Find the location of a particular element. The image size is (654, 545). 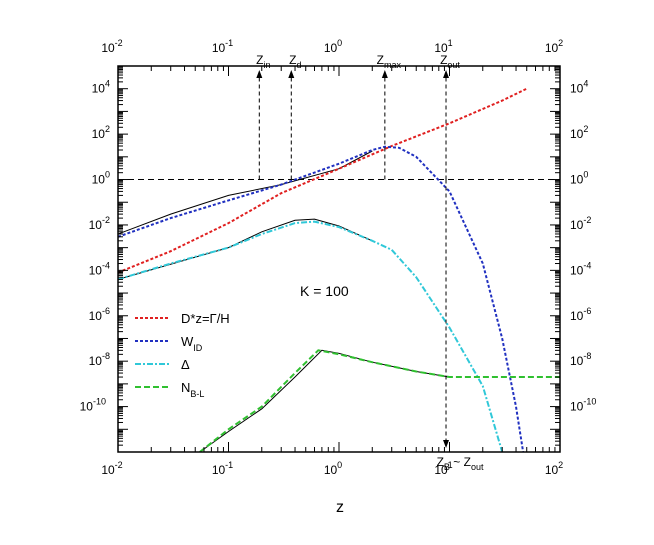

y-tick-label-left: 10² is located at coordinates (101, 132).